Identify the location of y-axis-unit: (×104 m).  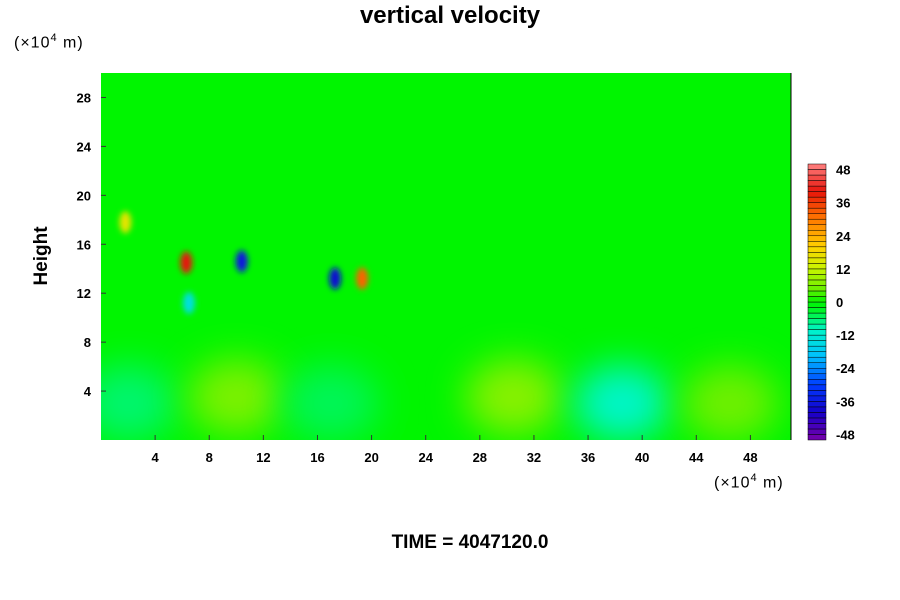
(49, 42).